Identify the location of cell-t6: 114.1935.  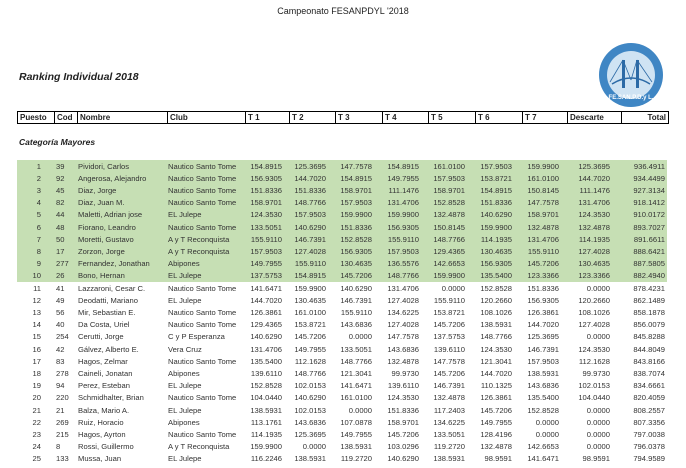
(496, 239).